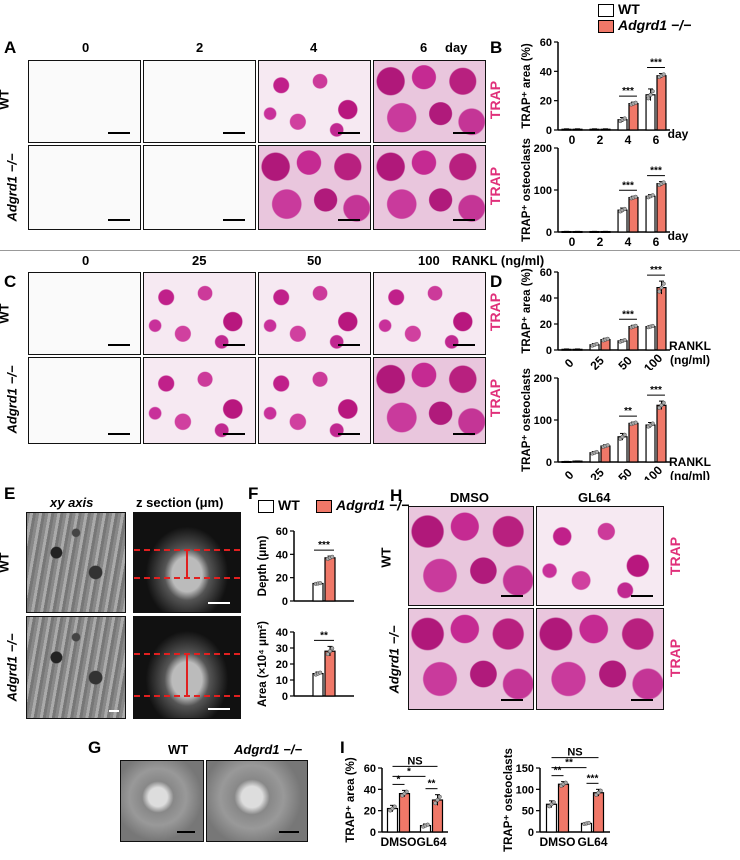  What do you see at coordinates (625, 472) in the screenshot?
I see `x-tick-label: 50` at bounding box center [625, 472].